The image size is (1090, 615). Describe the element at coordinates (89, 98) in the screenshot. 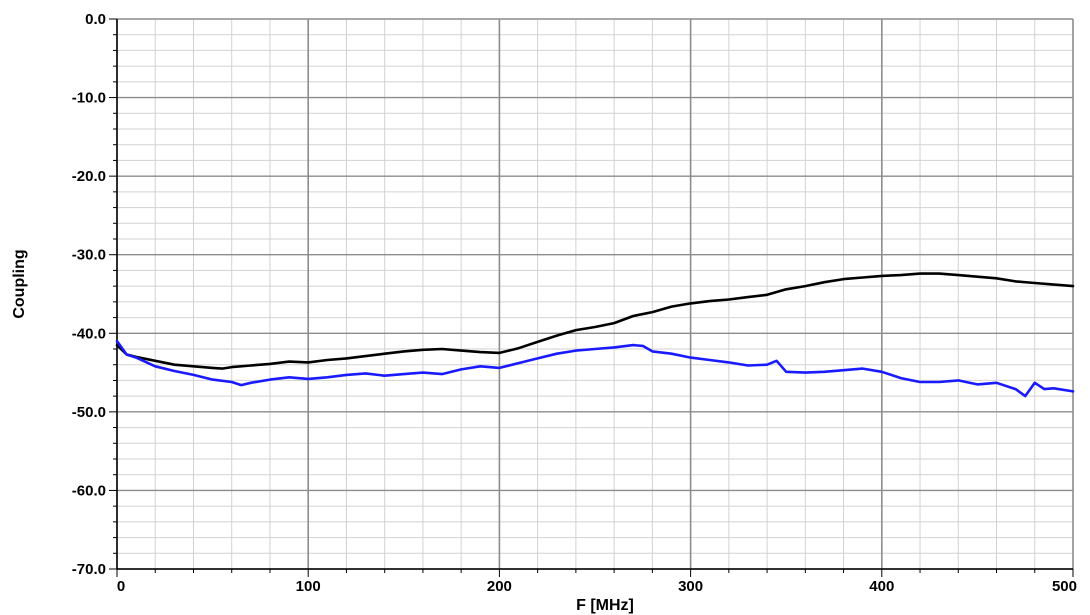

I see `y-tick-label: -10.0` at that location.